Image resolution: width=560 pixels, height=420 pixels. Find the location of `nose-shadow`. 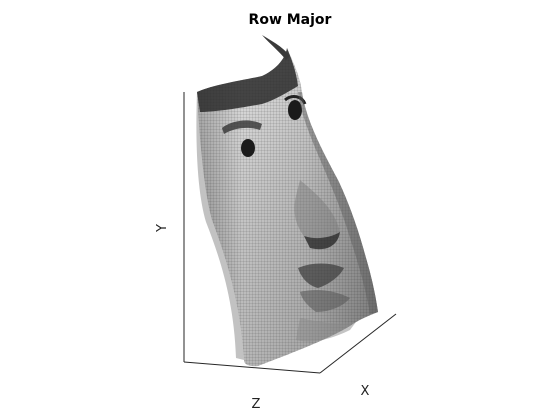

nose-shadow is located at coordinates (317, 209).